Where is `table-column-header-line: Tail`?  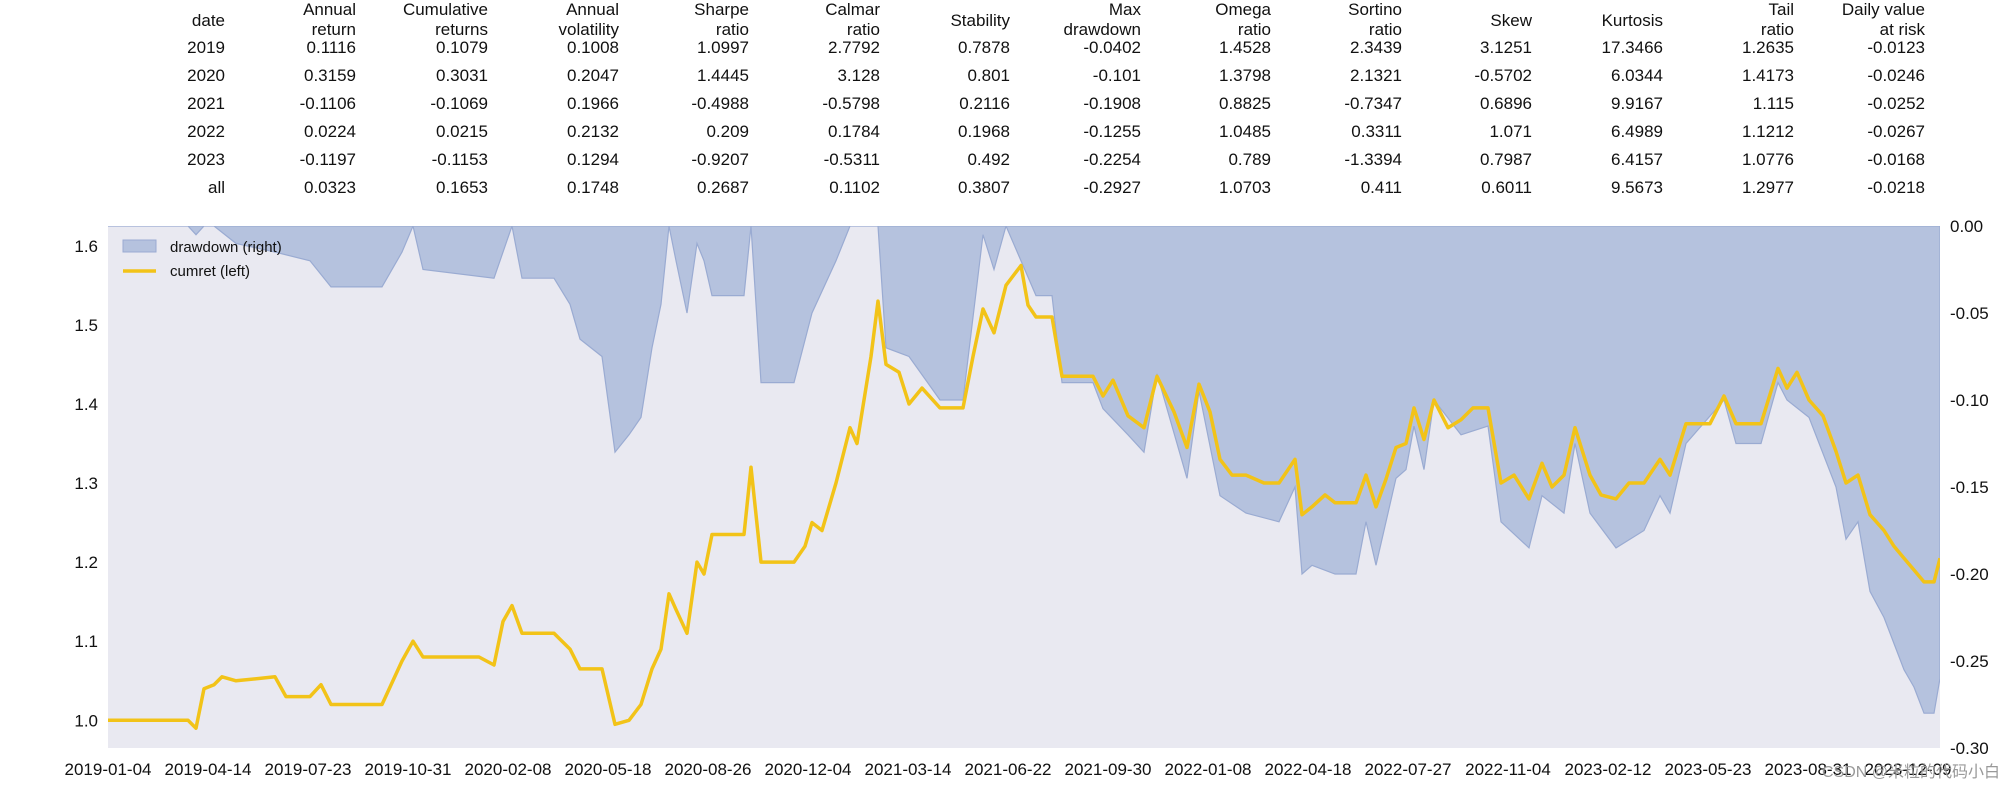 table-column-header-line: Tail is located at coordinates (1781, 9).